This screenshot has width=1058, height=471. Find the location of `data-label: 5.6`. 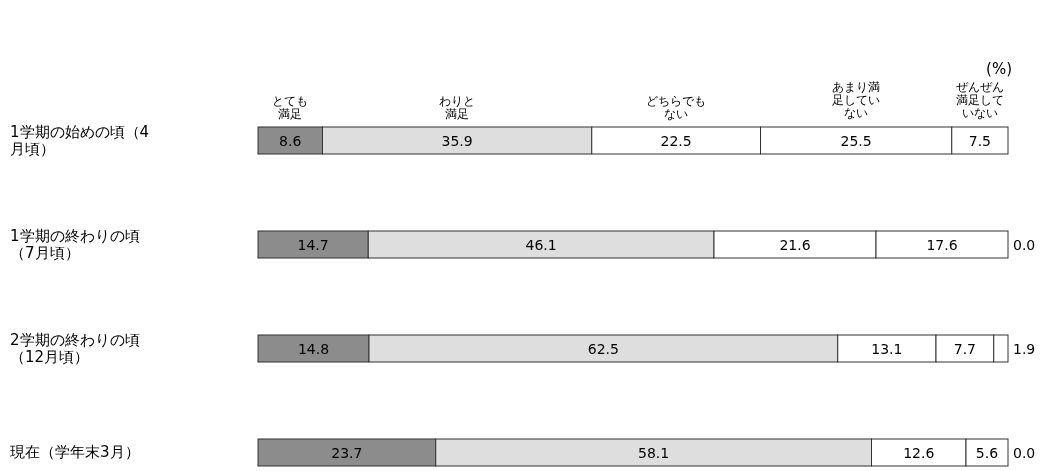

data-label: 5.6 is located at coordinates (987, 452).